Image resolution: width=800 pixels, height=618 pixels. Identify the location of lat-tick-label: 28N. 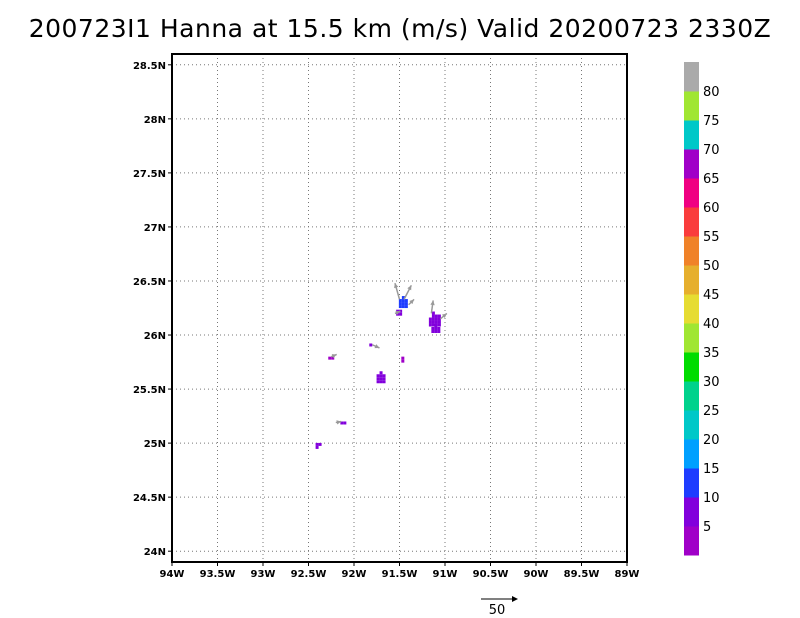
(155, 120).